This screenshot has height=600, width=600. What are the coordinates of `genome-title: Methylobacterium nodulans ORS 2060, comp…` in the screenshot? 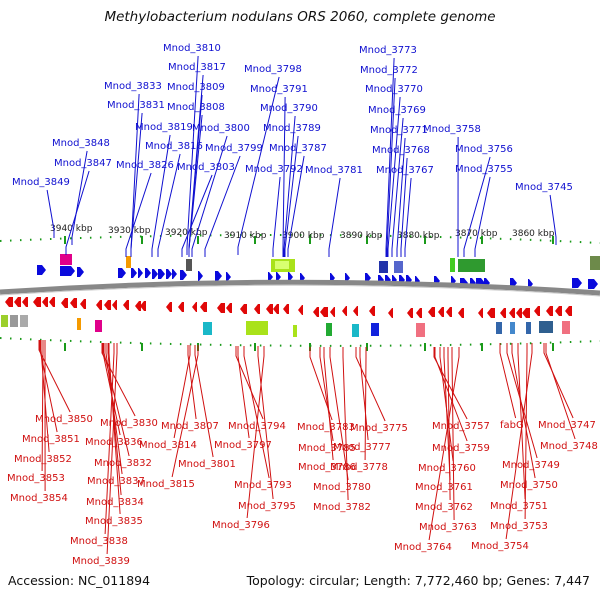 It's located at (300, 17).